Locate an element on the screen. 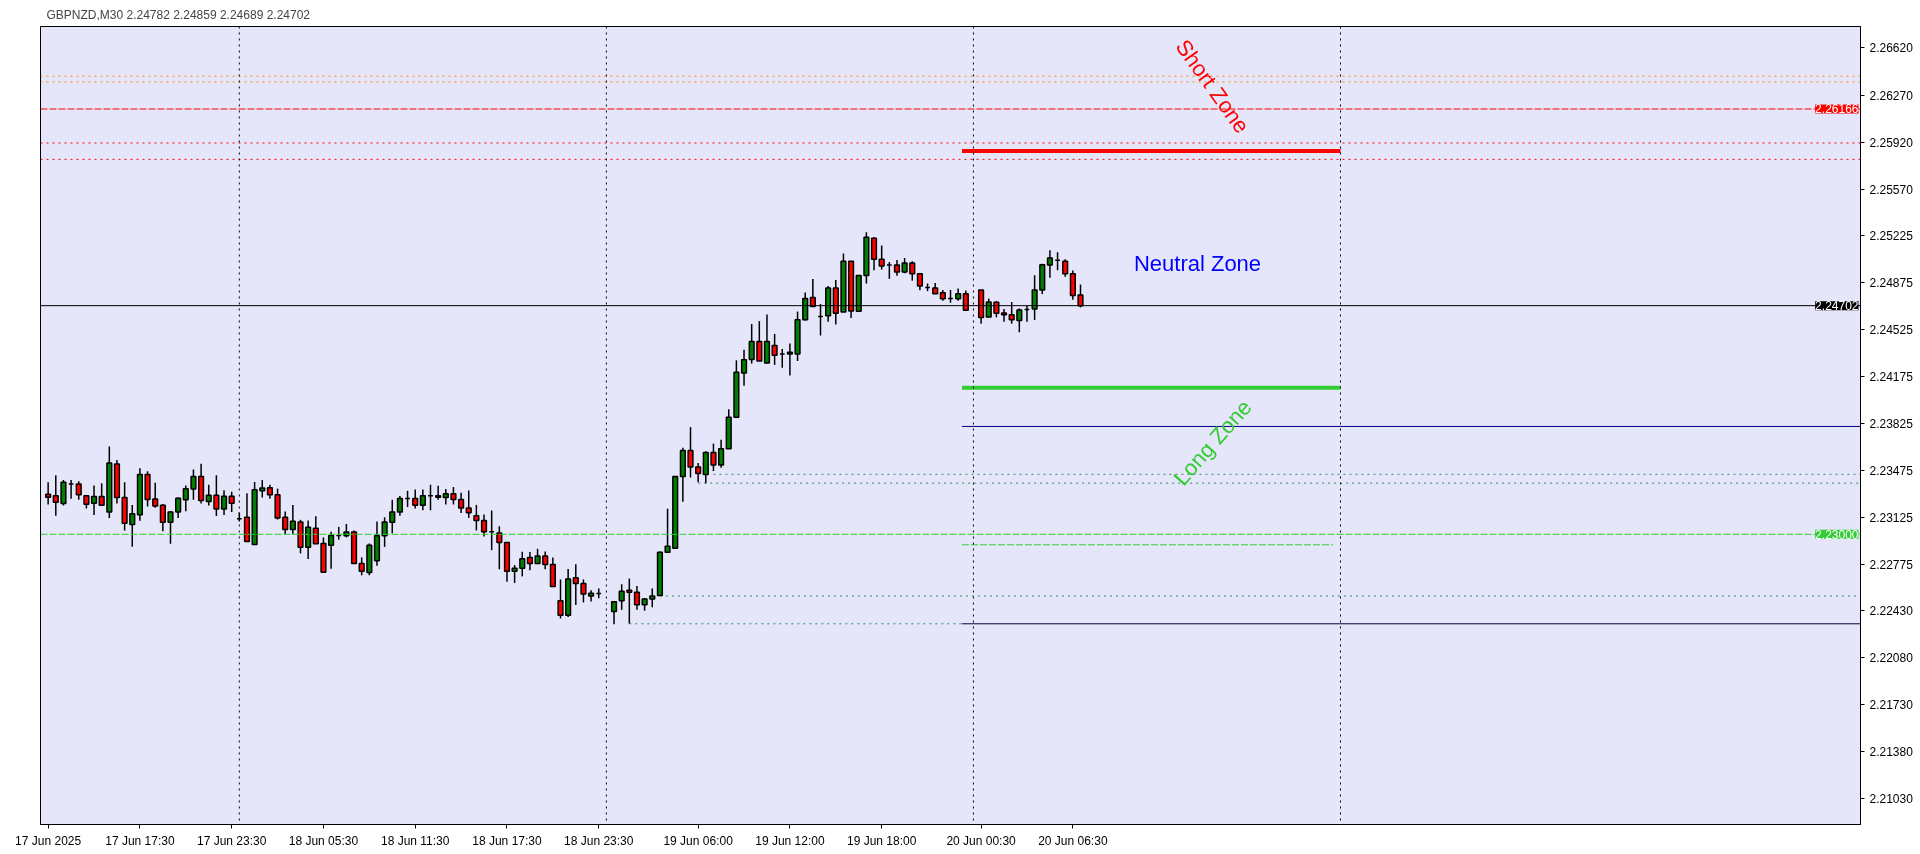 The height and width of the screenshot is (854, 1920). x-tick-label: 18 Jun 23:30 is located at coordinates (599, 840).